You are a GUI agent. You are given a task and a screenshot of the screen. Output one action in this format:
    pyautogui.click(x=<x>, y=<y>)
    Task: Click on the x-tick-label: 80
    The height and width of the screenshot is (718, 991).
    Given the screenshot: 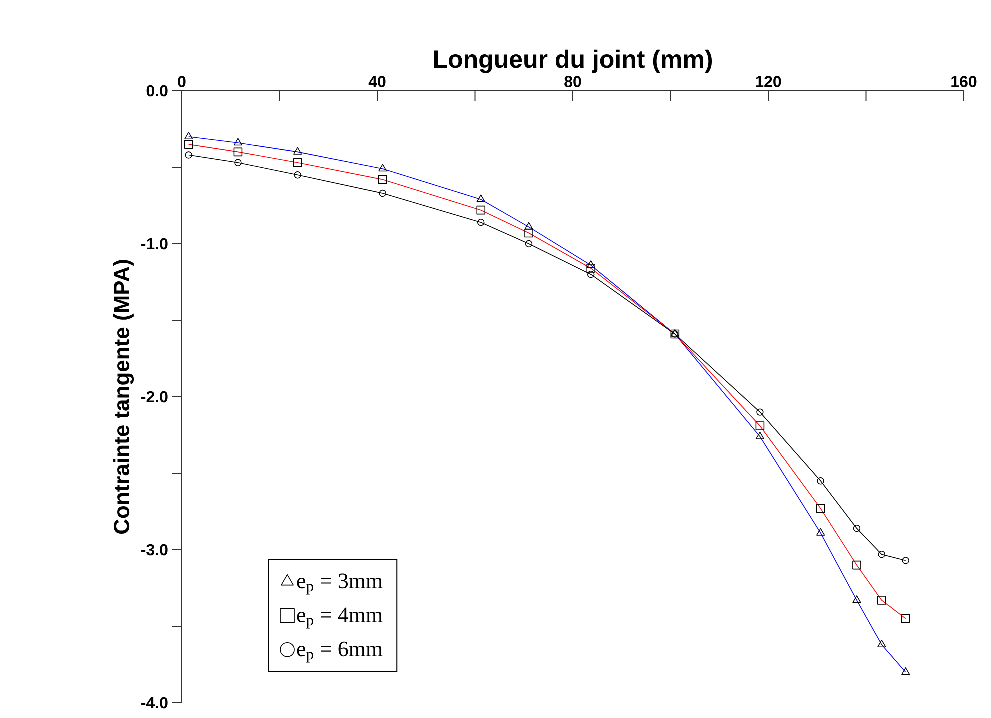 What is the action you would take?
    pyautogui.click(x=573, y=82)
    